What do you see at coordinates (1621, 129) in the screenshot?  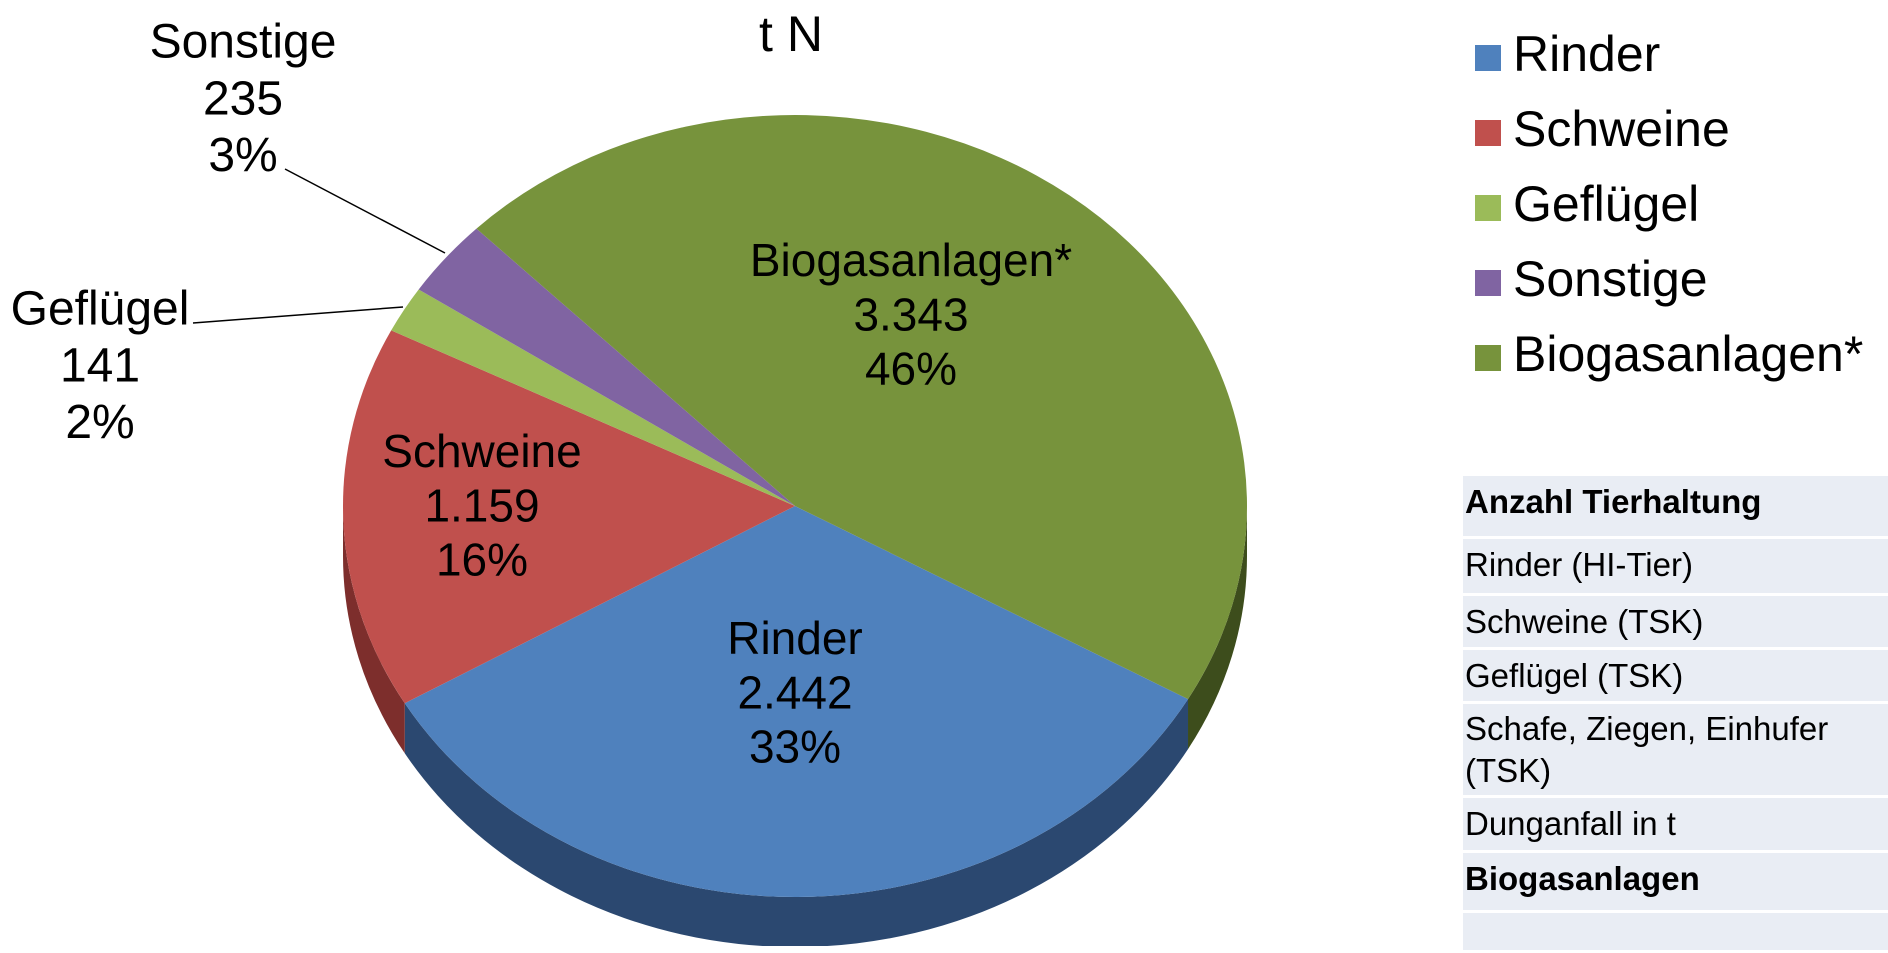 I see `legend-label: Schweine` at bounding box center [1621, 129].